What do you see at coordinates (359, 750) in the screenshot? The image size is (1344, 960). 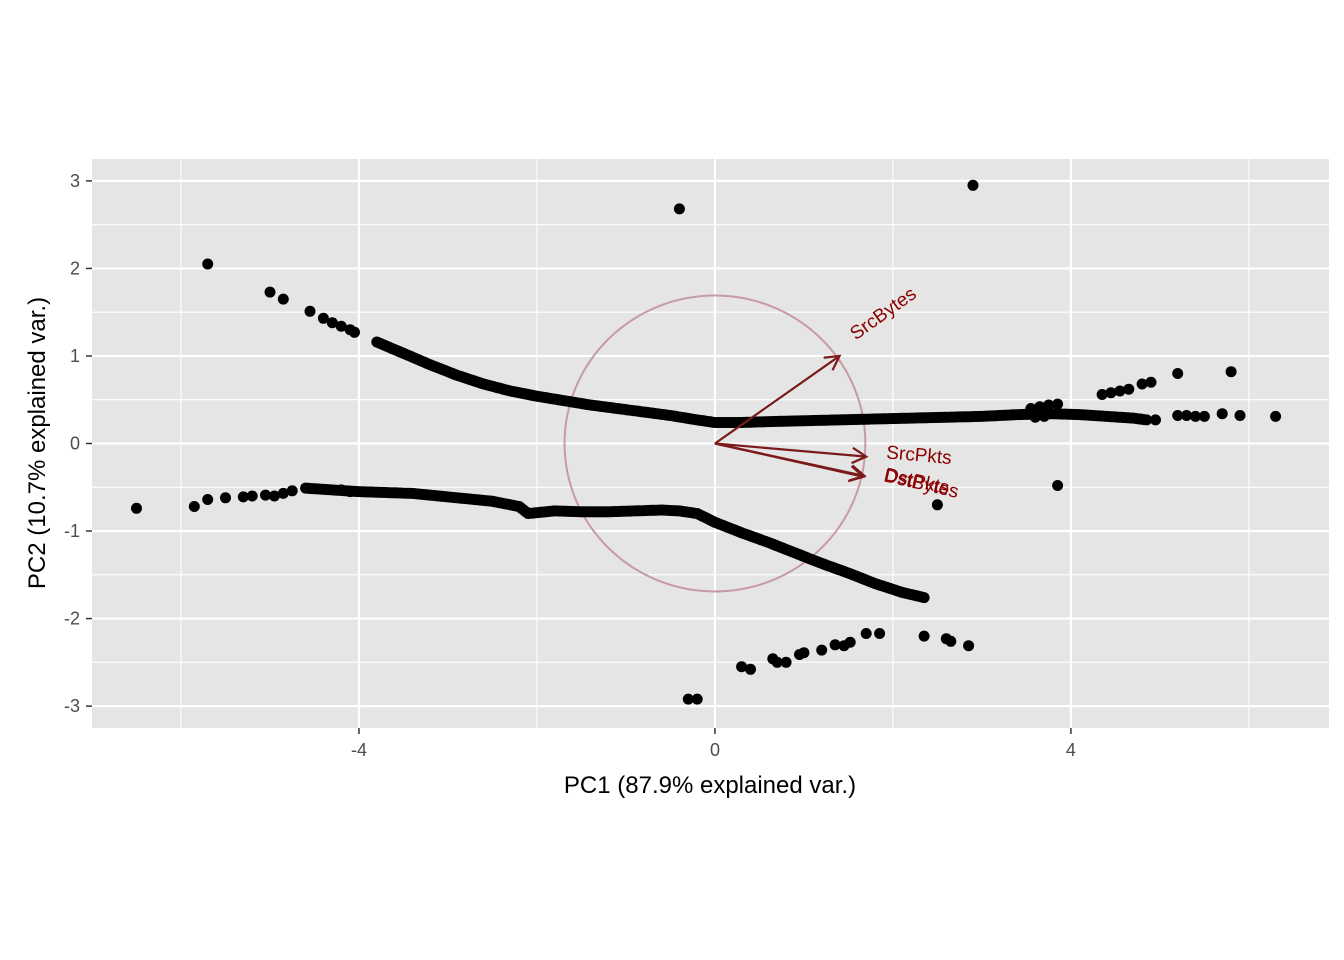 I see `x-tick-label: -4` at bounding box center [359, 750].